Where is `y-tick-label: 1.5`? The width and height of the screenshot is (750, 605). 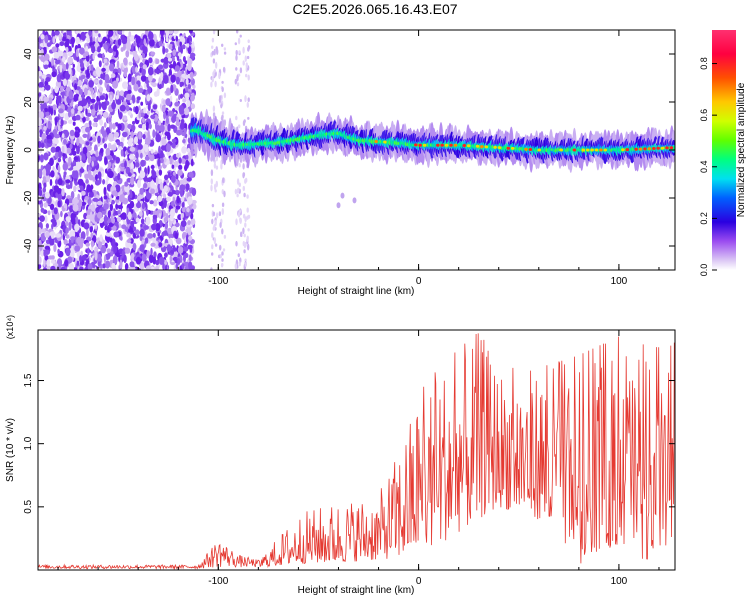
y-tick-label: 1.5 is located at coordinates (28, 380).